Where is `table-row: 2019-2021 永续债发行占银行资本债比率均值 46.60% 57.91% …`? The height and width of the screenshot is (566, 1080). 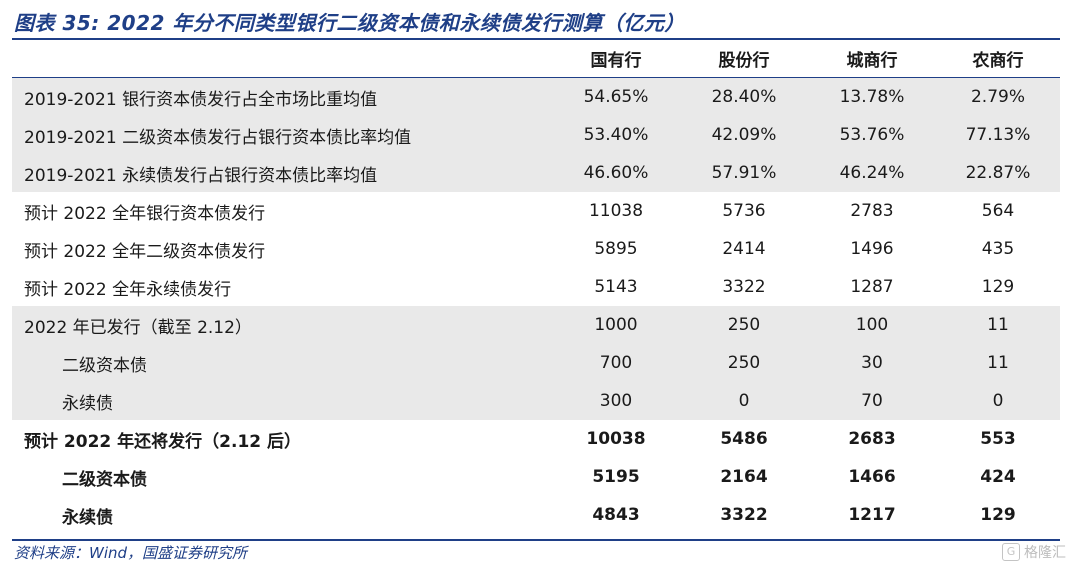
table-row: 2019-2021 永续债发行占银行资本债比率均值 46.60% 57.91% … is located at coordinates (536, 173).